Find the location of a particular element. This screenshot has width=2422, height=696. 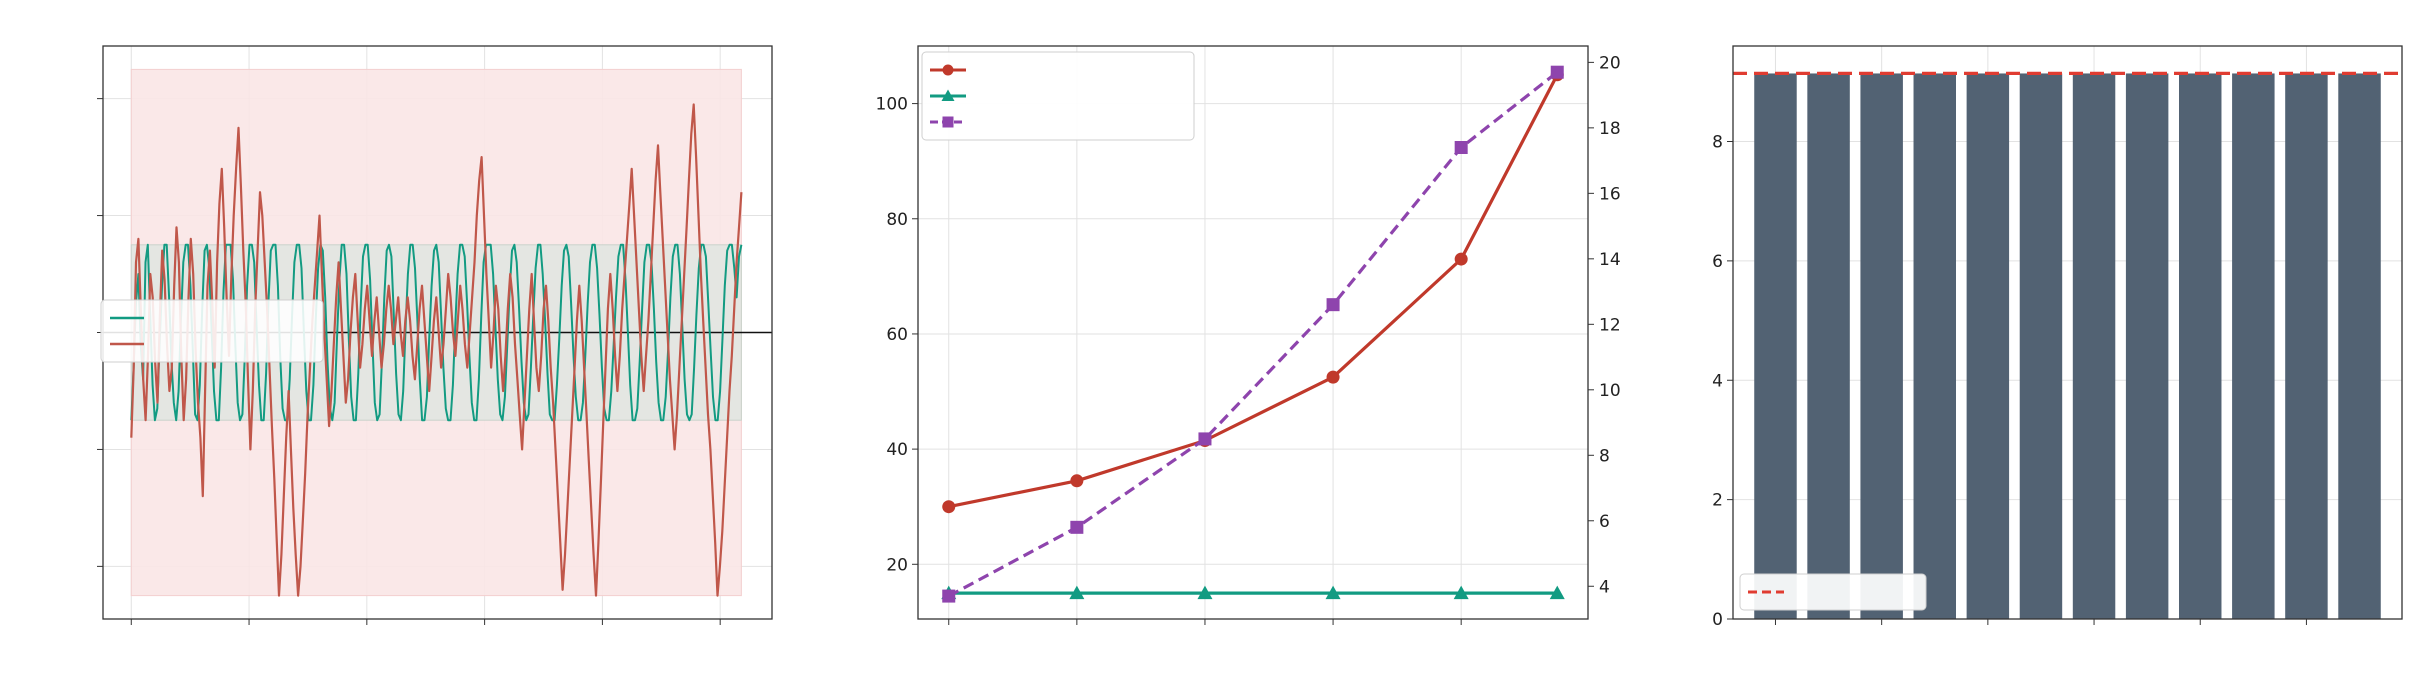

y2-tick-label: 20 is located at coordinates (1610, 63).